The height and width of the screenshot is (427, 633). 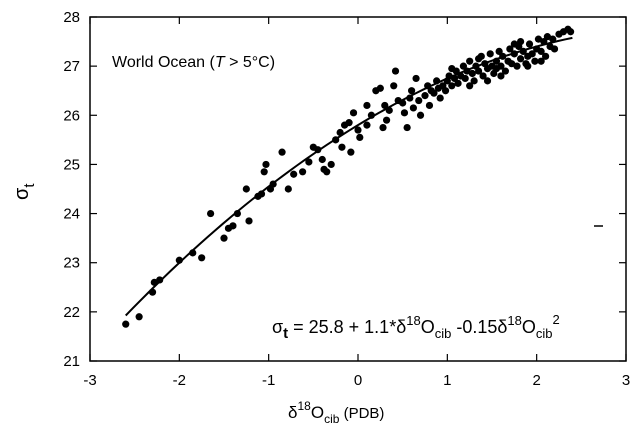 I want to click on annotation-label: World Ocean (, so click(x=164, y=62).